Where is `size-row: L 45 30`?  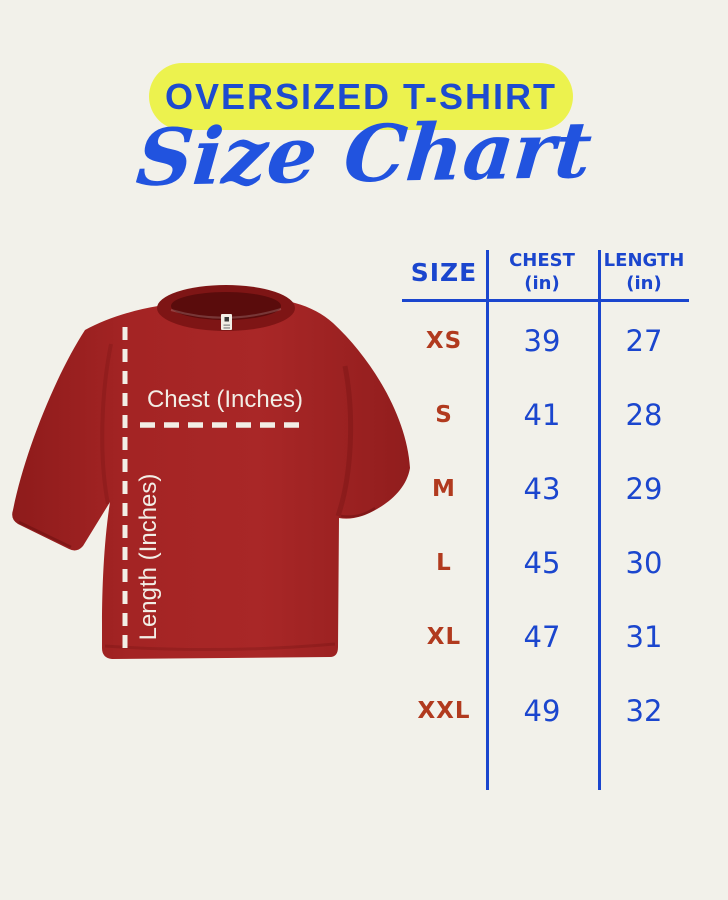 size-row: L 45 30 is located at coordinates (546, 563).